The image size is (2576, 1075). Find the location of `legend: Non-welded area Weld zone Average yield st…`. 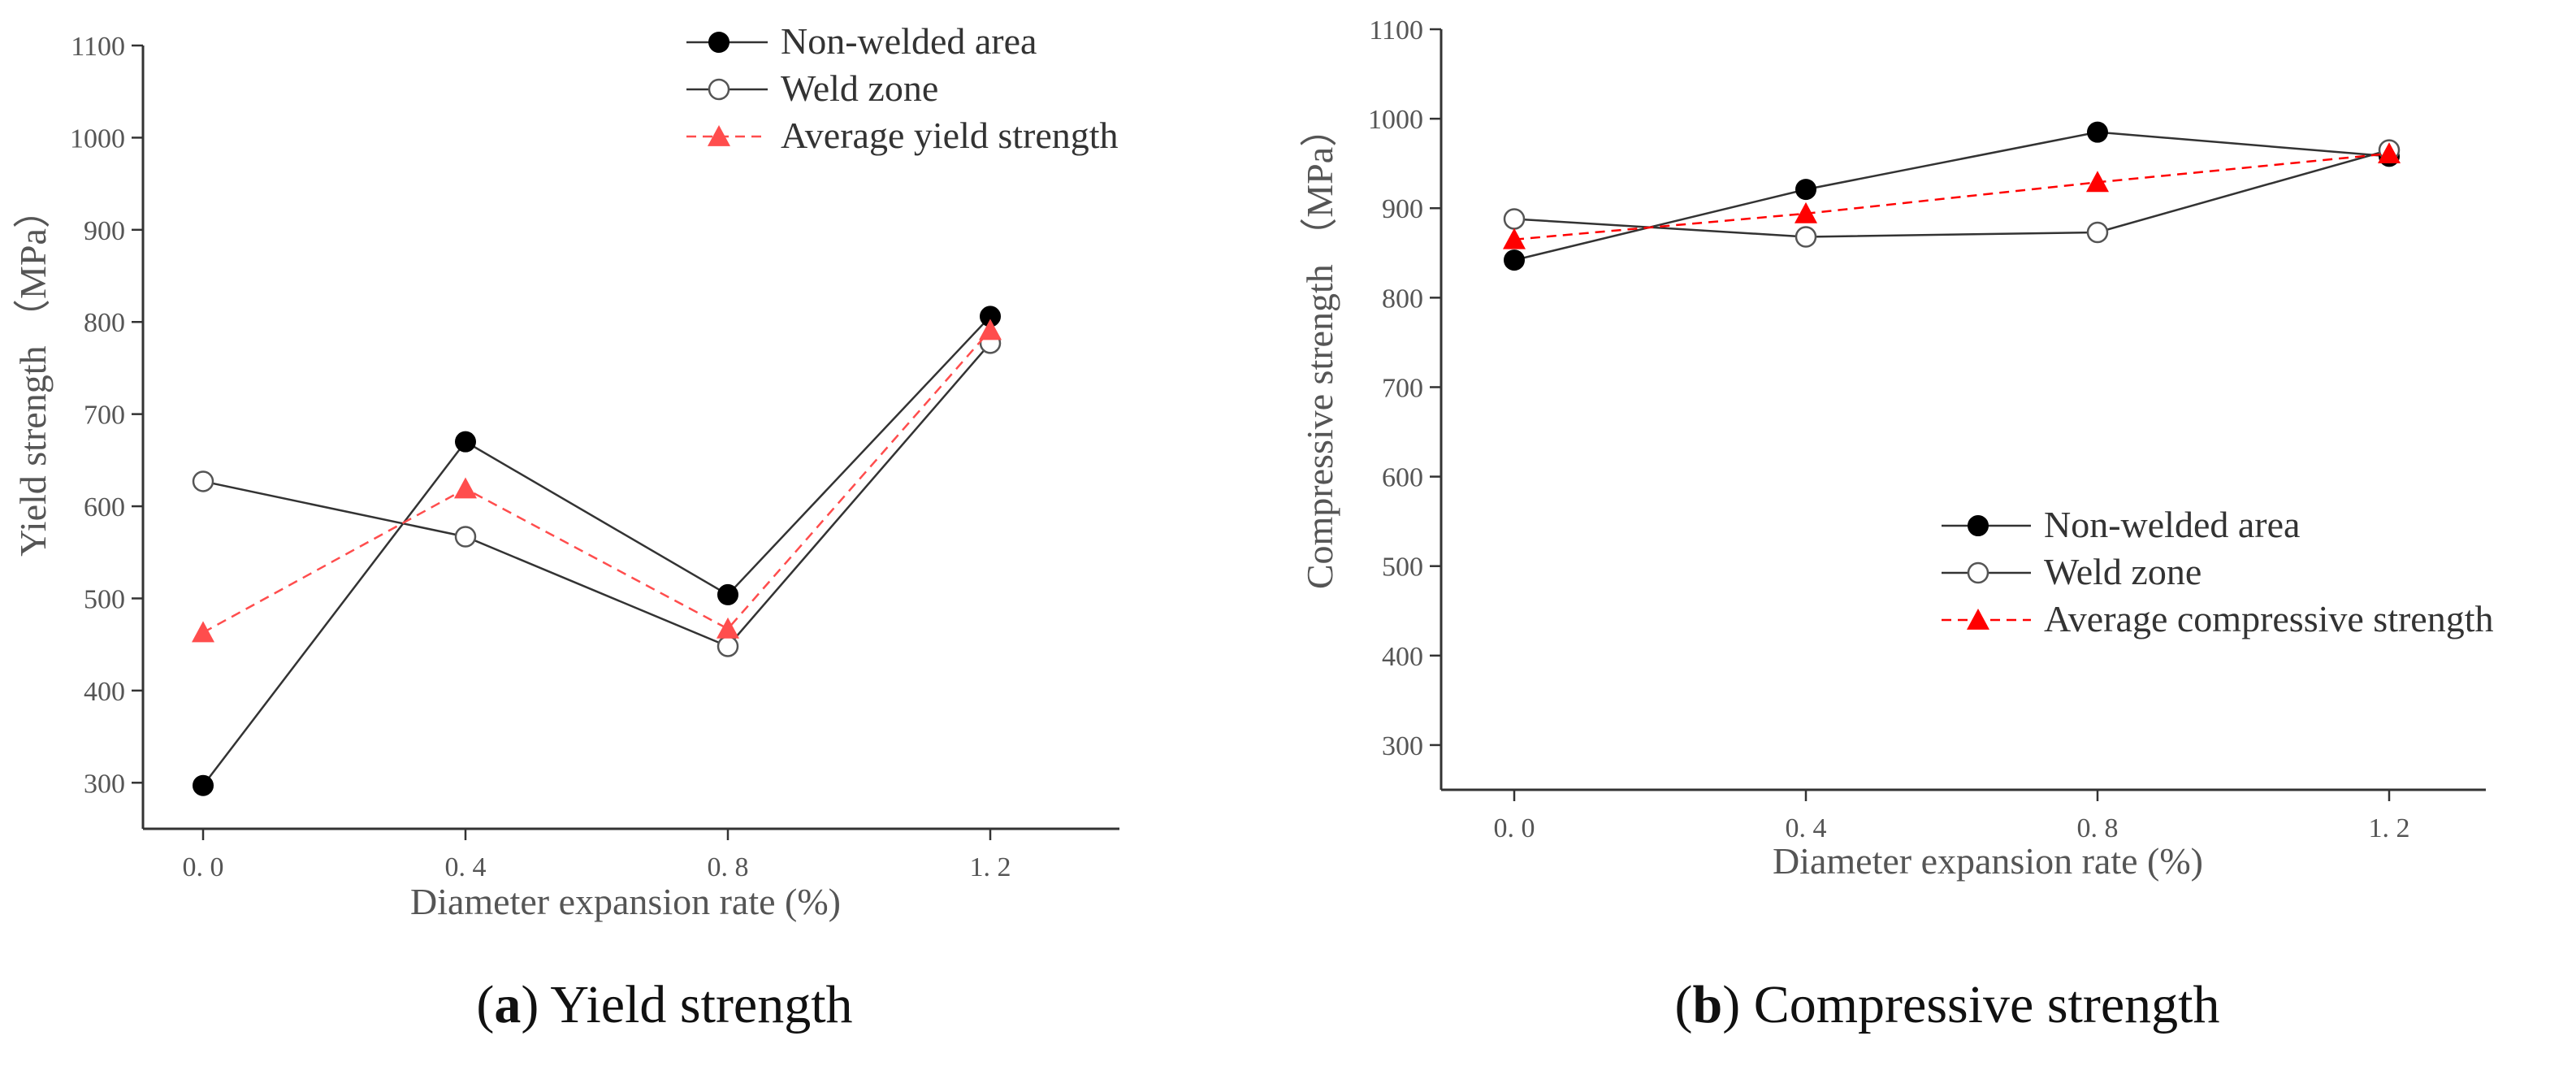

legend: Non-welded area Weld zone Average yield st… is located at coordinates (902, 88).